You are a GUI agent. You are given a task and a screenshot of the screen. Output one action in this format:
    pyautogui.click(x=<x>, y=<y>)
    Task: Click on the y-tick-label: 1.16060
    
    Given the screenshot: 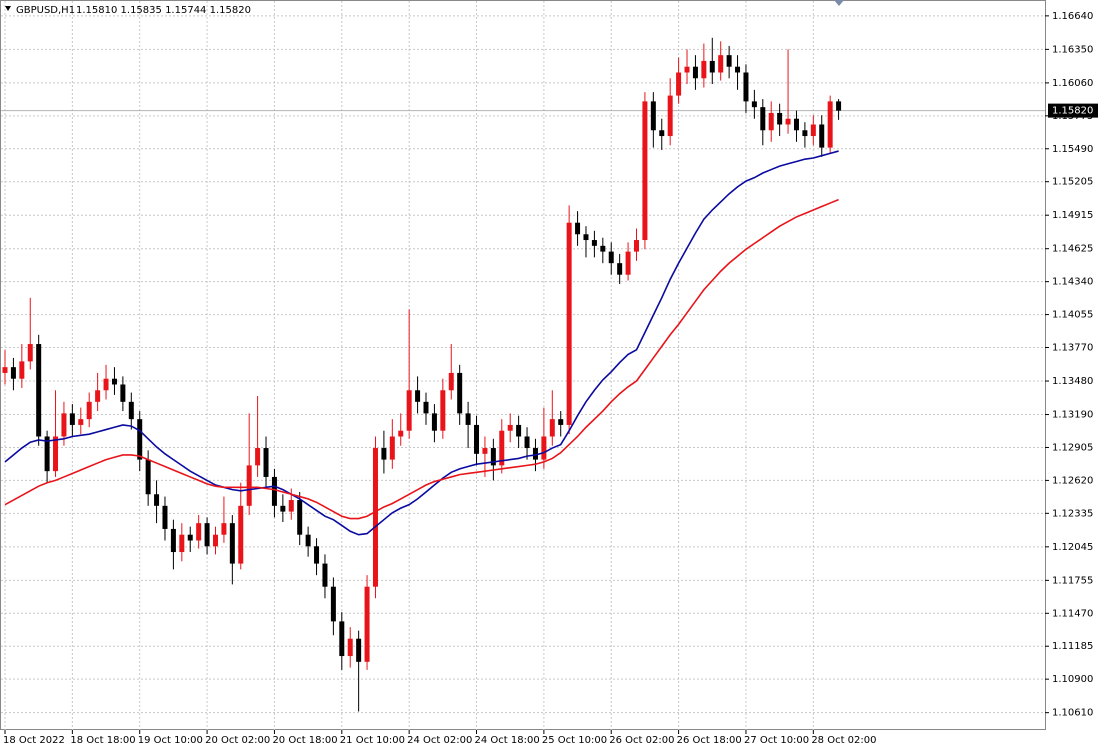 What is the action you would take?
    pyautogui.click(x=1072, y=83)
    